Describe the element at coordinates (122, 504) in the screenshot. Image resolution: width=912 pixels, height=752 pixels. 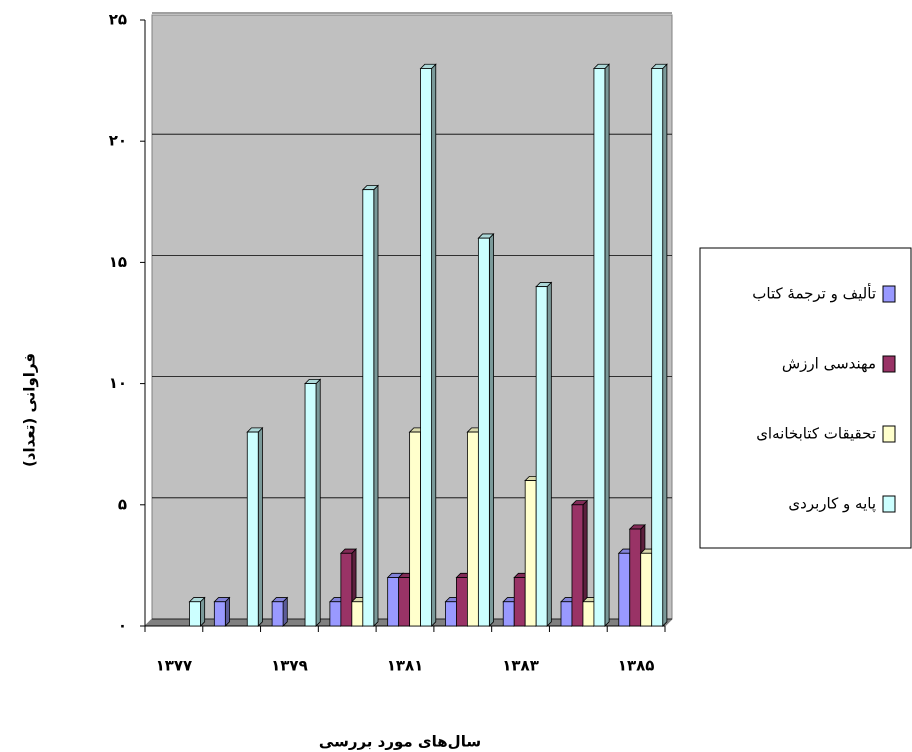
I see `y-tick-label: ۵` at that location.